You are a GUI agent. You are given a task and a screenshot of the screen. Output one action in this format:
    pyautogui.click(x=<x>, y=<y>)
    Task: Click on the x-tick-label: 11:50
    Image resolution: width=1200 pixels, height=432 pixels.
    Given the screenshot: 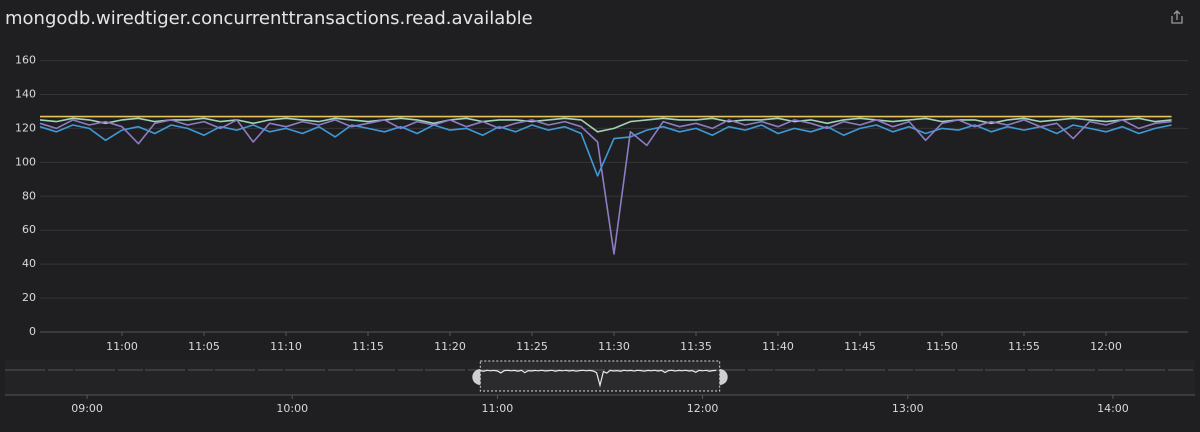 What is the action you would take?
    pyautogui.click(x=942, y=346)
    